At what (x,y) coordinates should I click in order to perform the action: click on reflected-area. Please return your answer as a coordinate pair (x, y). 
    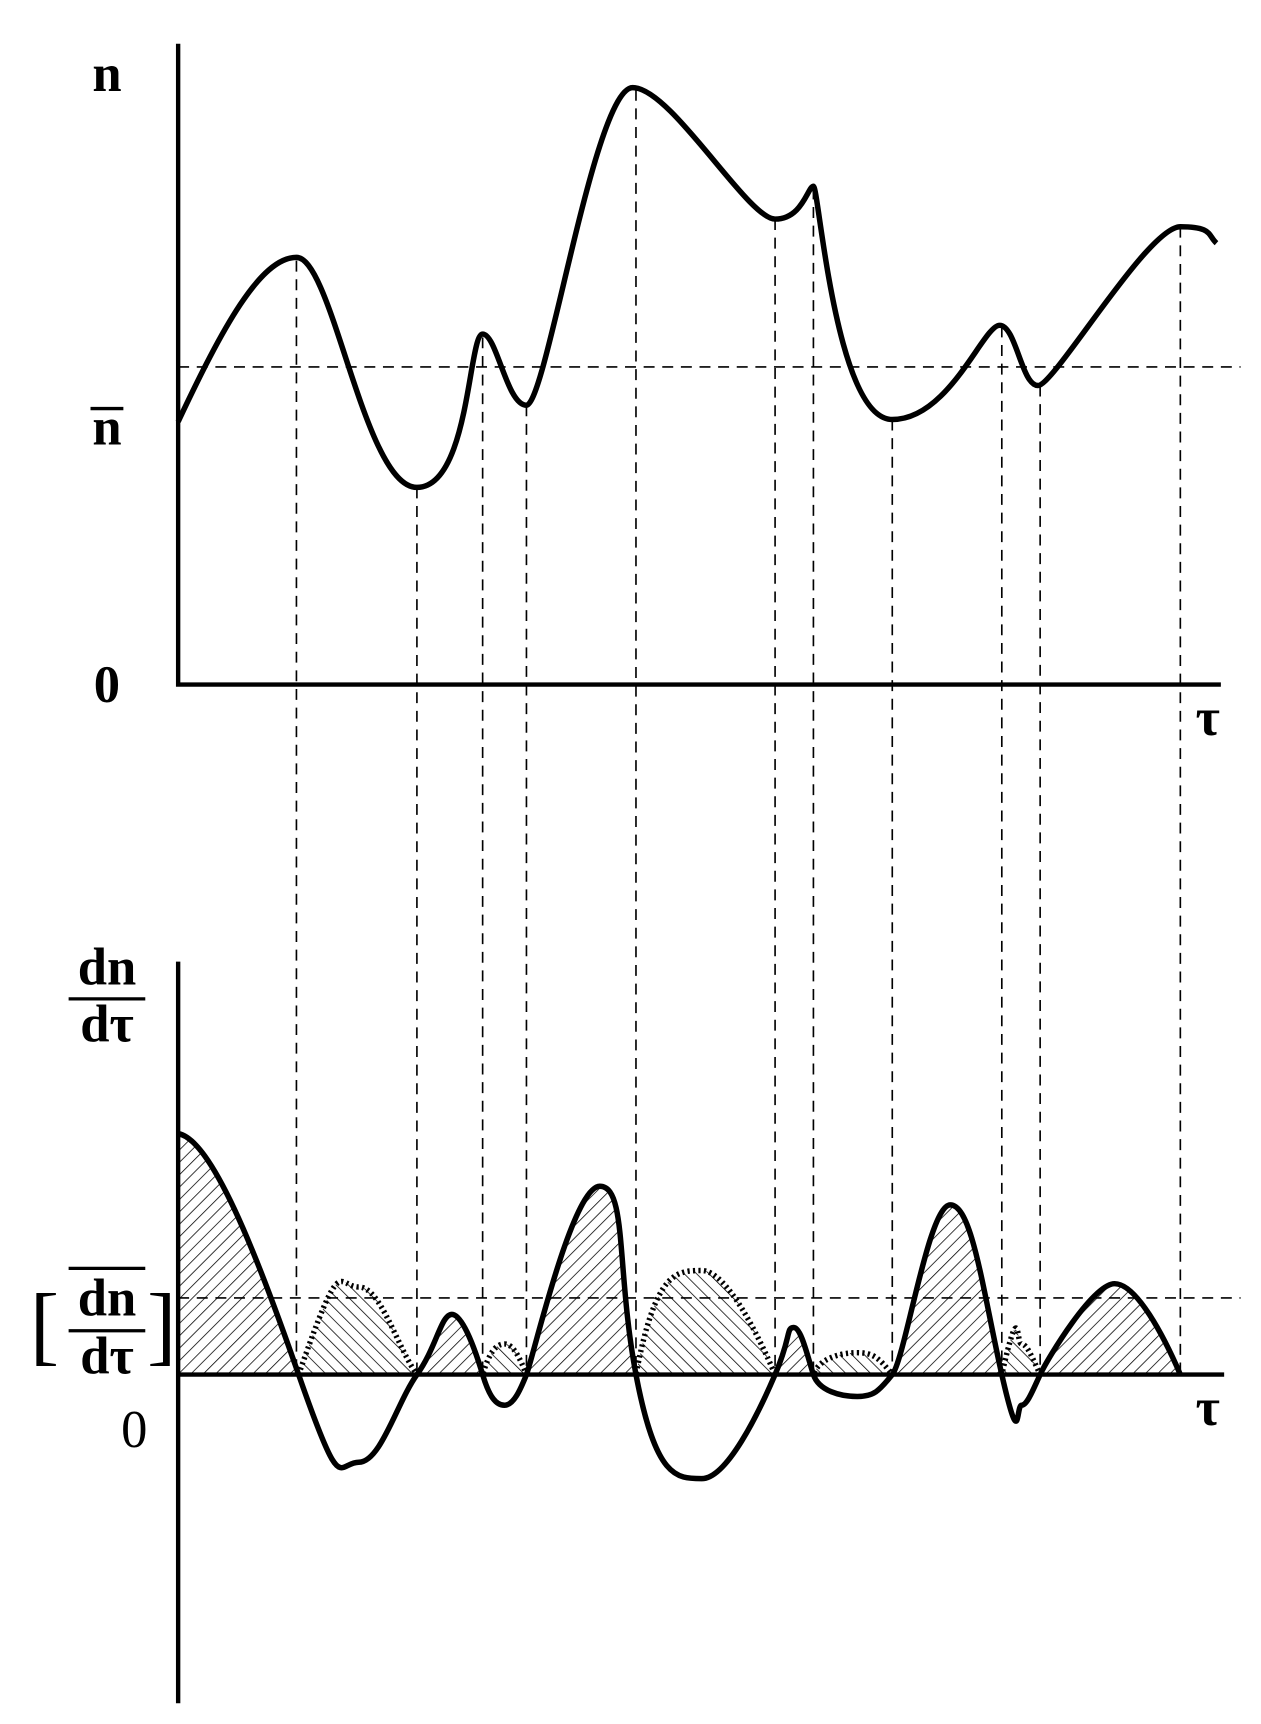
    Looking at the image, I should click on (738, 1321).